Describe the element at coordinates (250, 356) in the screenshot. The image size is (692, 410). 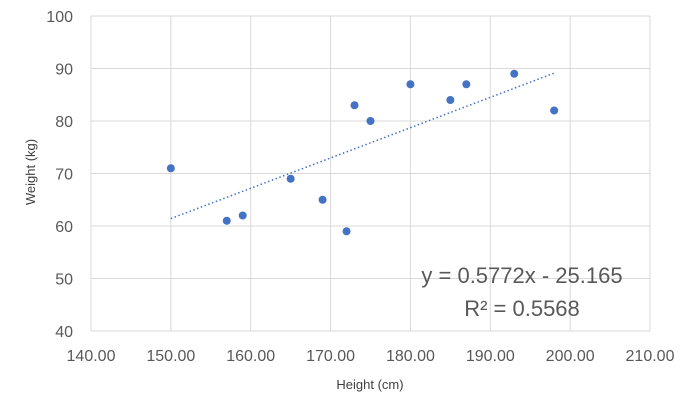
I see `x-tick-label: 160.00` at that location.